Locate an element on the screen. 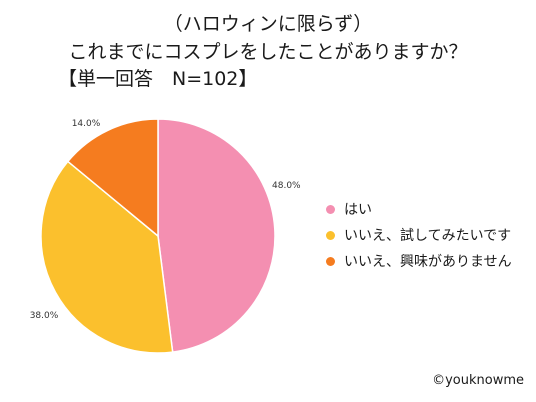  legend-swatch-yes is located at coordinates (330, 209).